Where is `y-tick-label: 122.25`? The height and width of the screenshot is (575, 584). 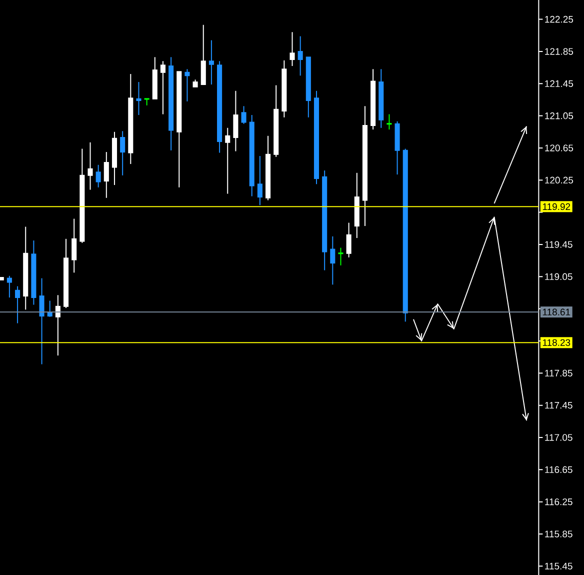
y-tick-label: 122.25 is located at coordinates (559, 19).